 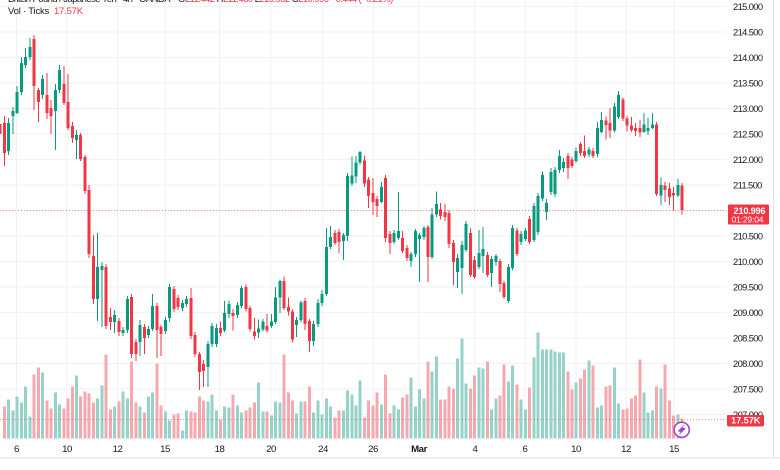 I want to click on svg-text: 212.000, so click(x=748, y=160).